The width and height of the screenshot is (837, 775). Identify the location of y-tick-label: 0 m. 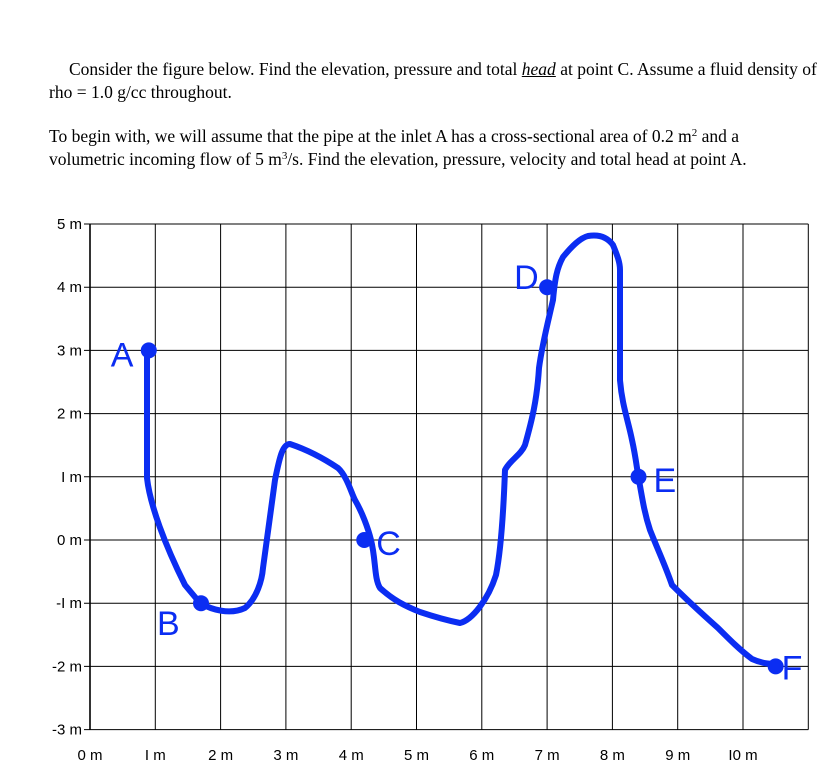
(69, 540).